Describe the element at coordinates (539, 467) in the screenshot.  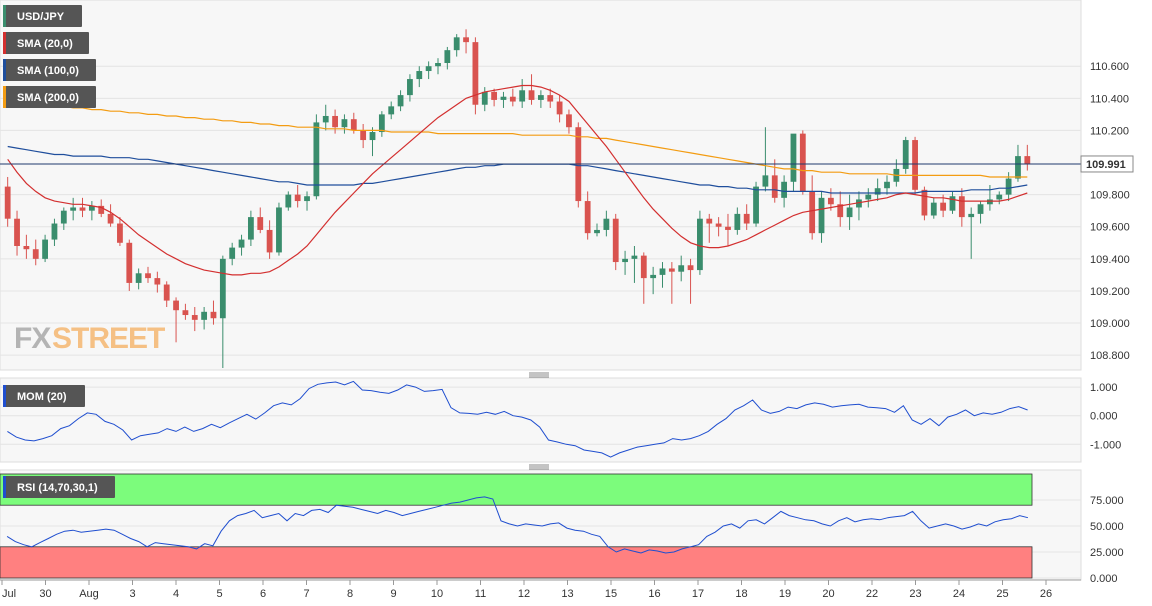
I see `panel-resize-handle-bottom` at that location.